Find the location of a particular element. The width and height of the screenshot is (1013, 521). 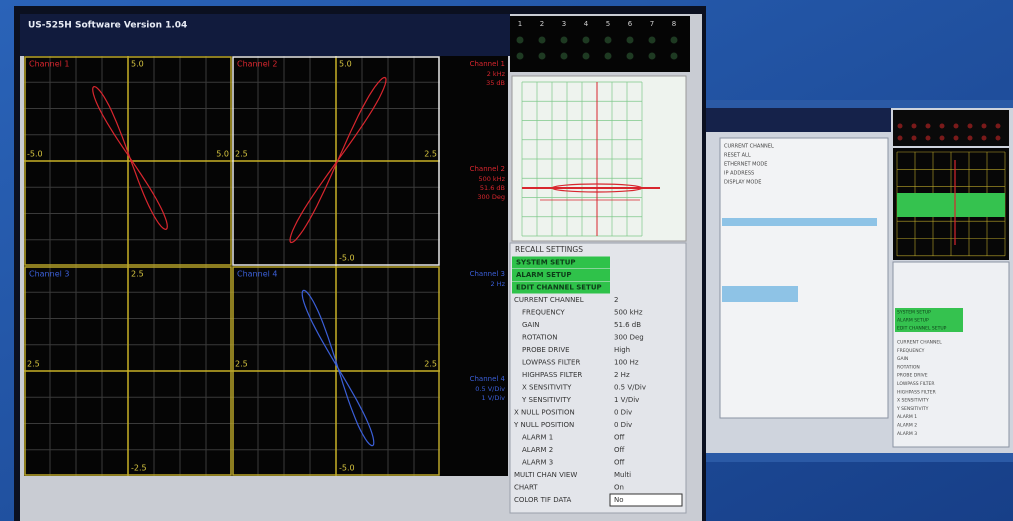

channel-number: 4 is located at coordinates (586, 24).